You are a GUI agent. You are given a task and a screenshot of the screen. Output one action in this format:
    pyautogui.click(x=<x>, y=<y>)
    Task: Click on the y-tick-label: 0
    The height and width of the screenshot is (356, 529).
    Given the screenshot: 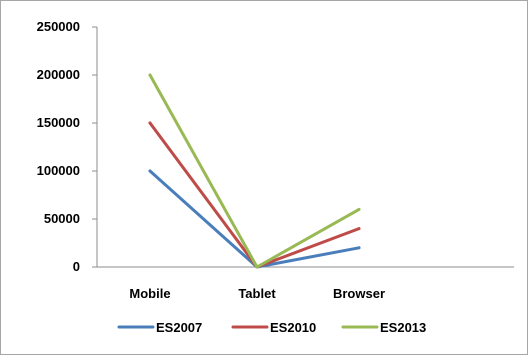 What is the action you would take?
    pyautogui.click(x=76, y=266)
    